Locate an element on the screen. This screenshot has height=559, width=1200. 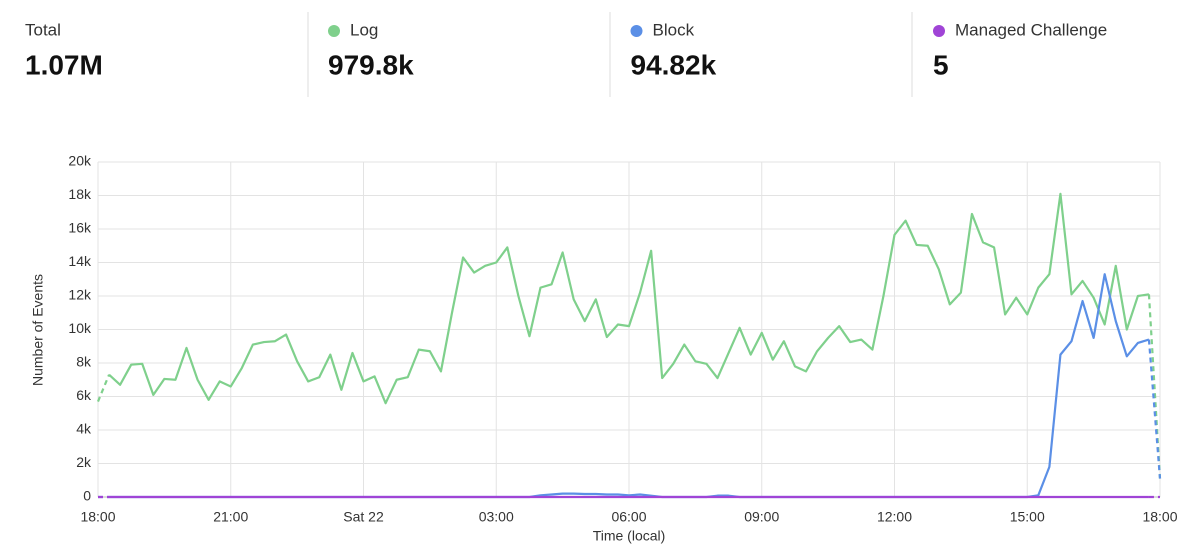
legend-label: Log is located at coordinates (364, 29).